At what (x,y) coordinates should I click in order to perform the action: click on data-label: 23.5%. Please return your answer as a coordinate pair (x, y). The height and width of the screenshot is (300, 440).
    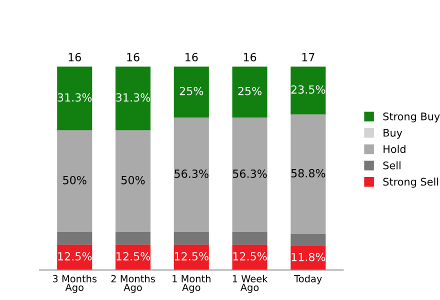
    Looking at the image, I should click on (308, 89).